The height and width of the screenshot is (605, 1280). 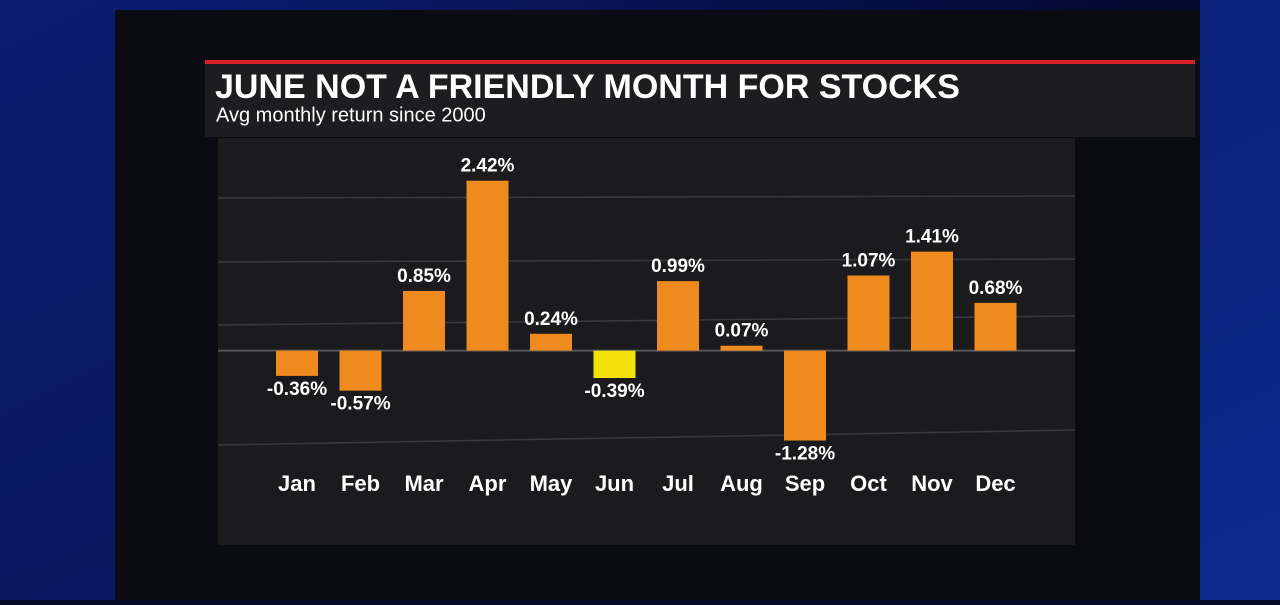 I want to click on value-label: 1.41%, so click(x=932, y=237).